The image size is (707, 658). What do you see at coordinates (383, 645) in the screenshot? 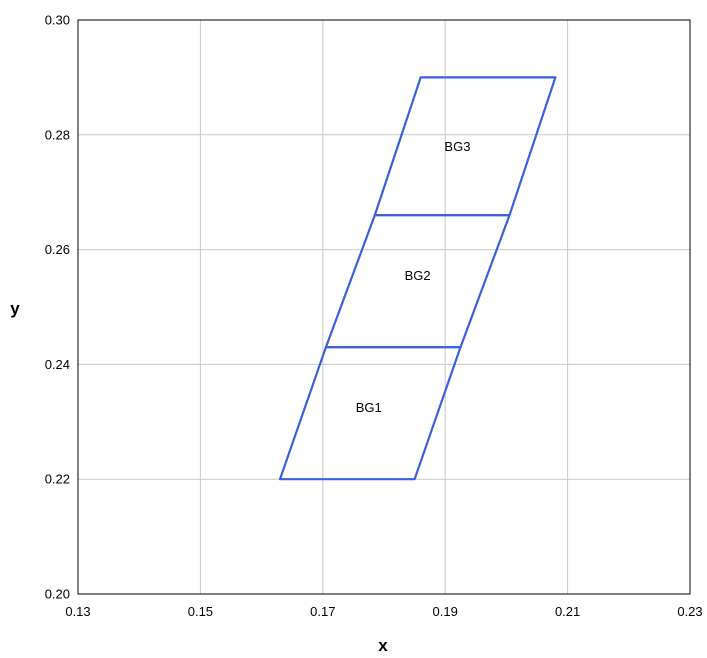
I see `x-axis-title: x` at bounding box center [383, 645].